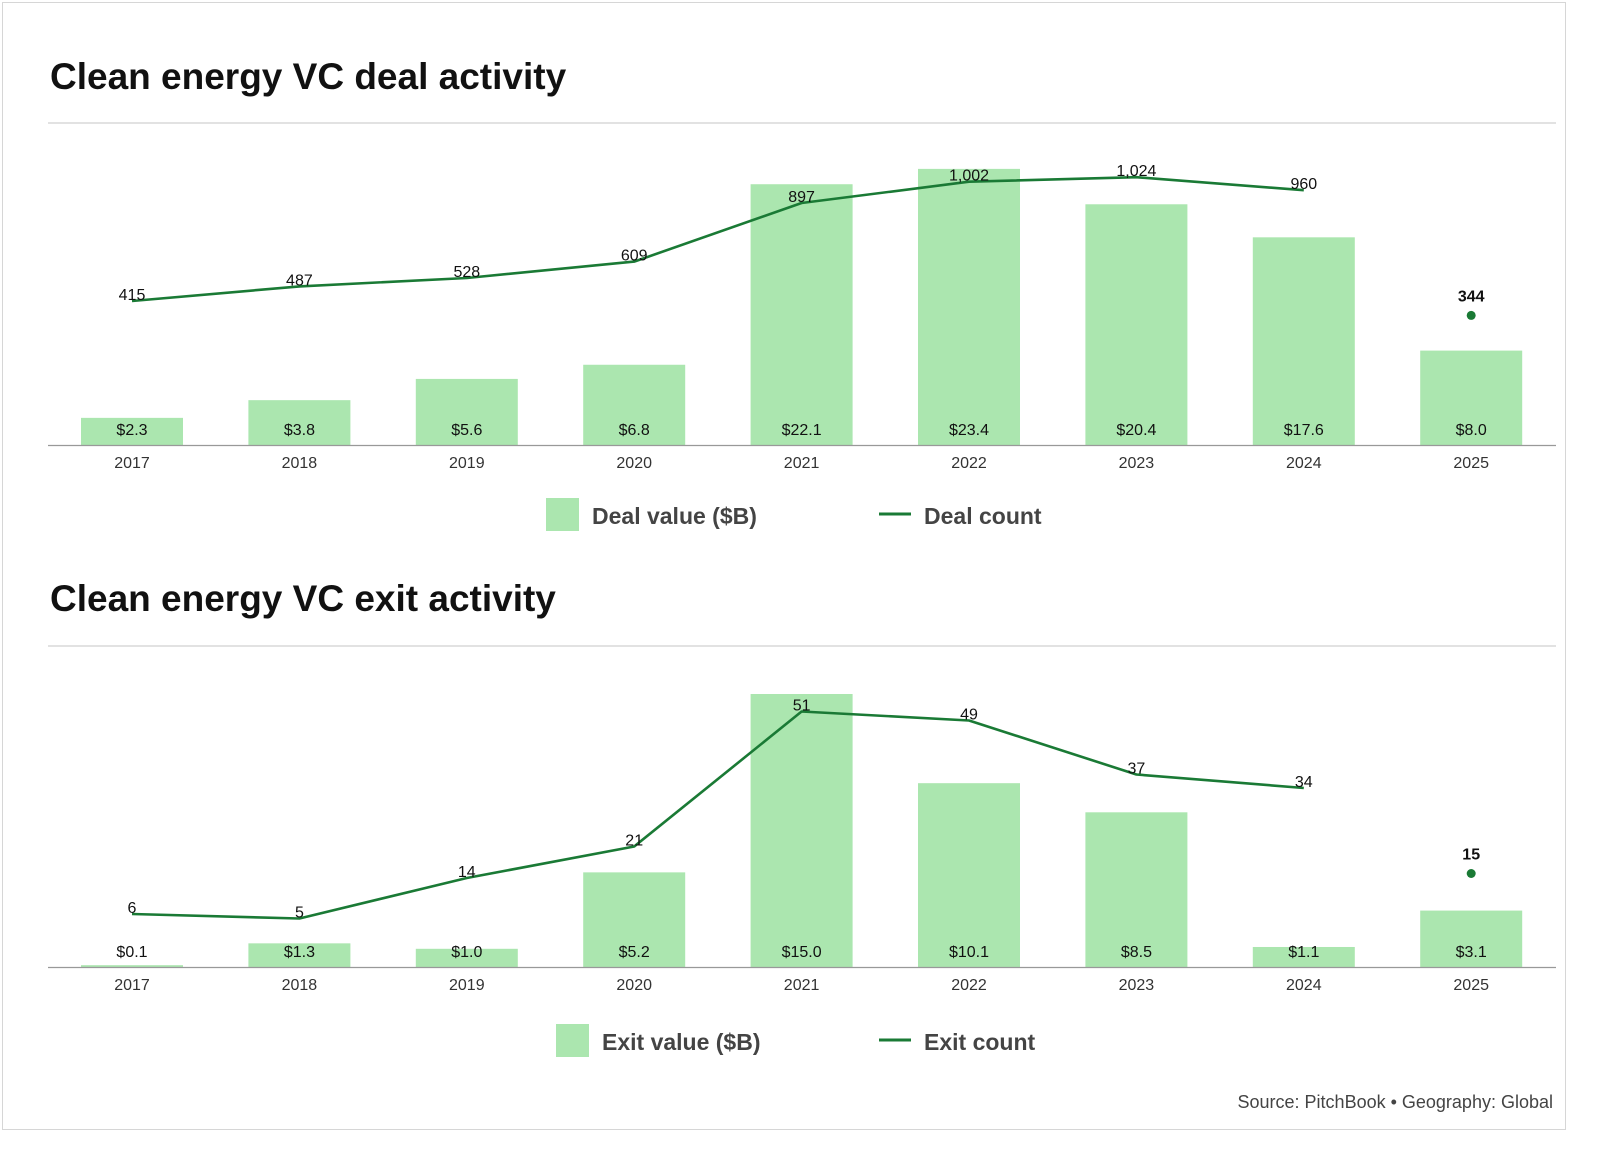 This screenshot has height=1155, width=1600. What do you see at coordinates (308, 76) in the screenshot?
I see `chart-title: Clean energy VC deal activity` at bounding box center [308, 76].